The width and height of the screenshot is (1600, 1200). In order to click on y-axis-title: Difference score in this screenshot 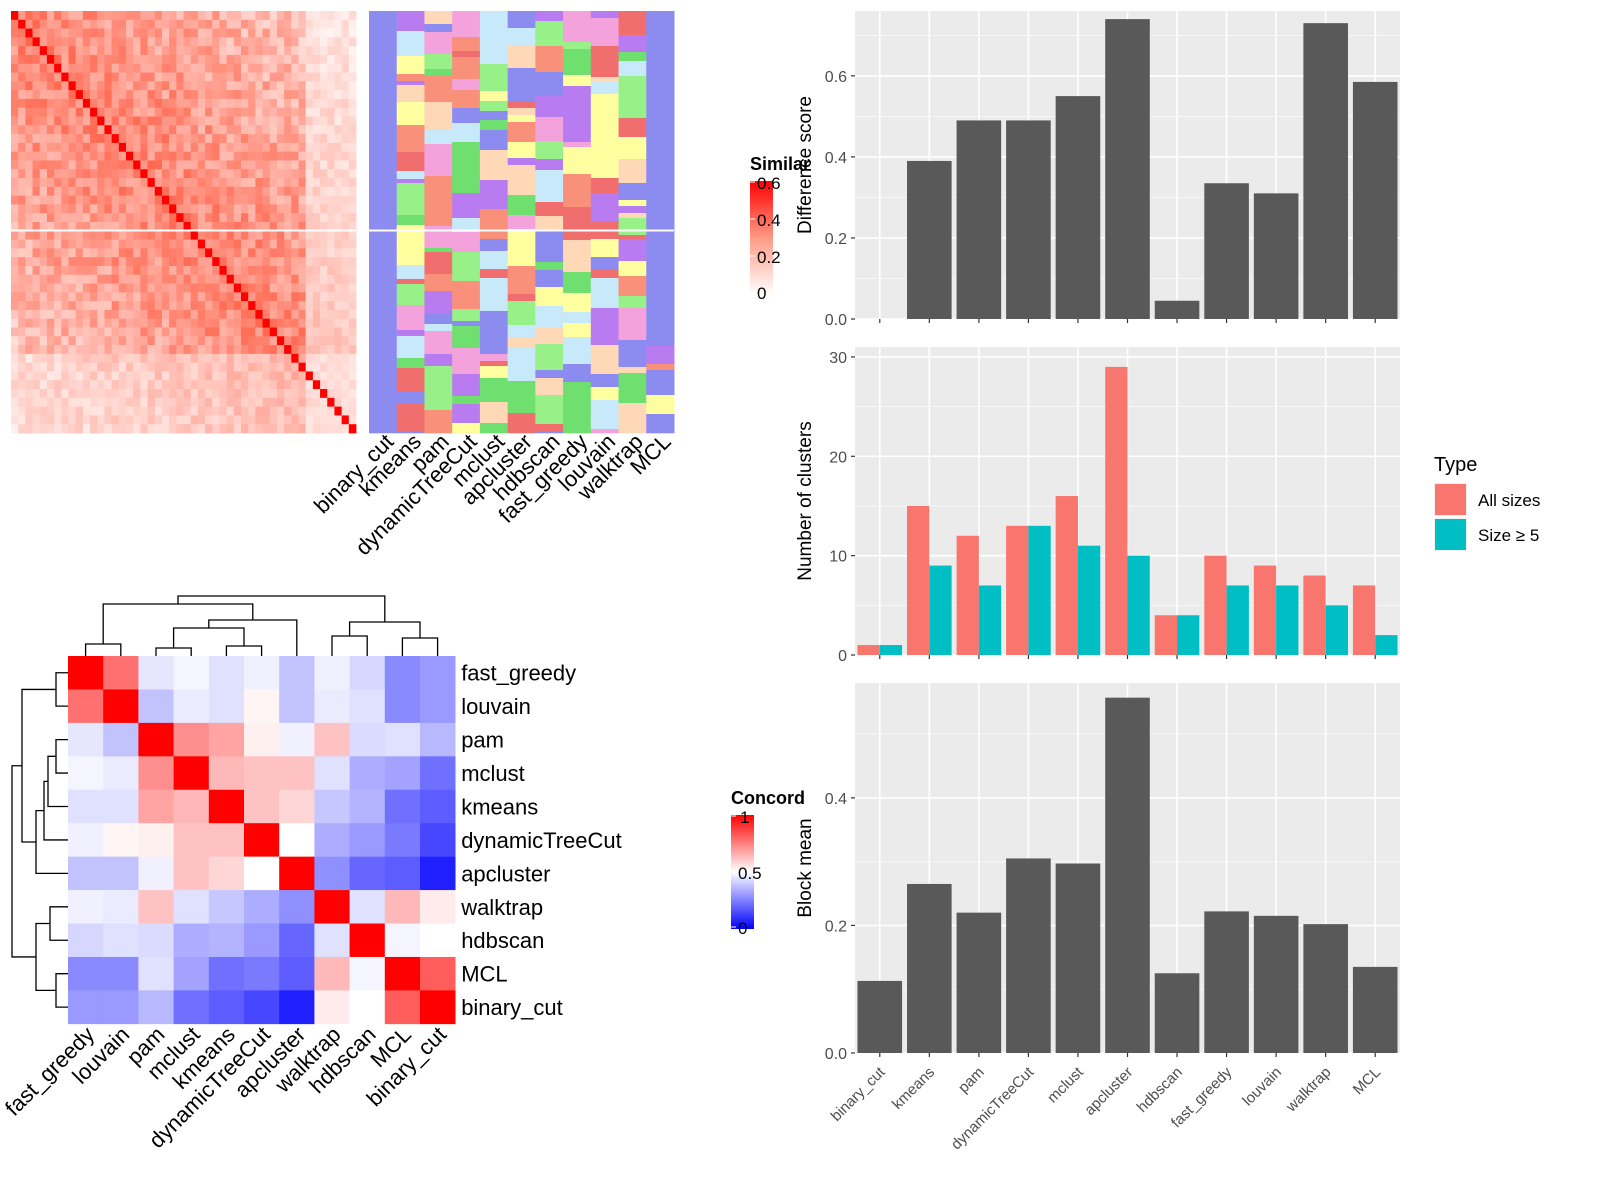, I will do `click(805, 165)`.